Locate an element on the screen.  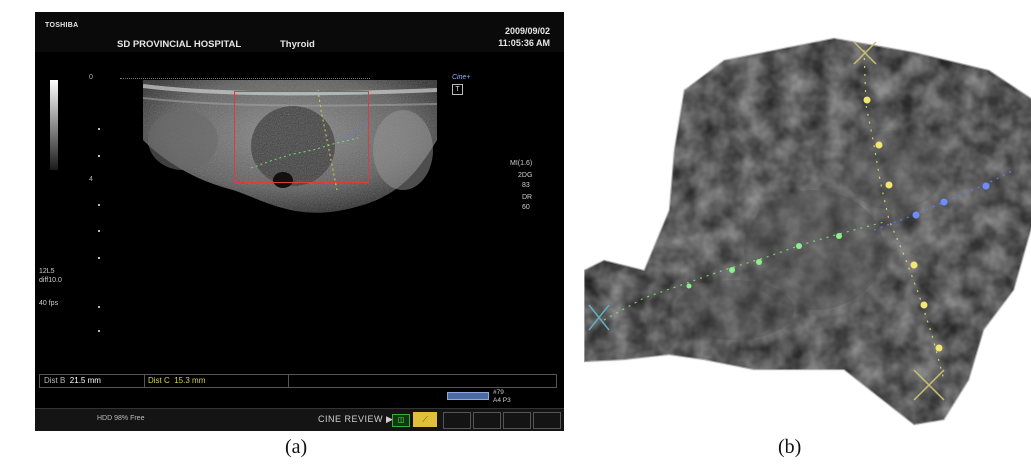
lateral-scale is located at coordinates (245, 80).